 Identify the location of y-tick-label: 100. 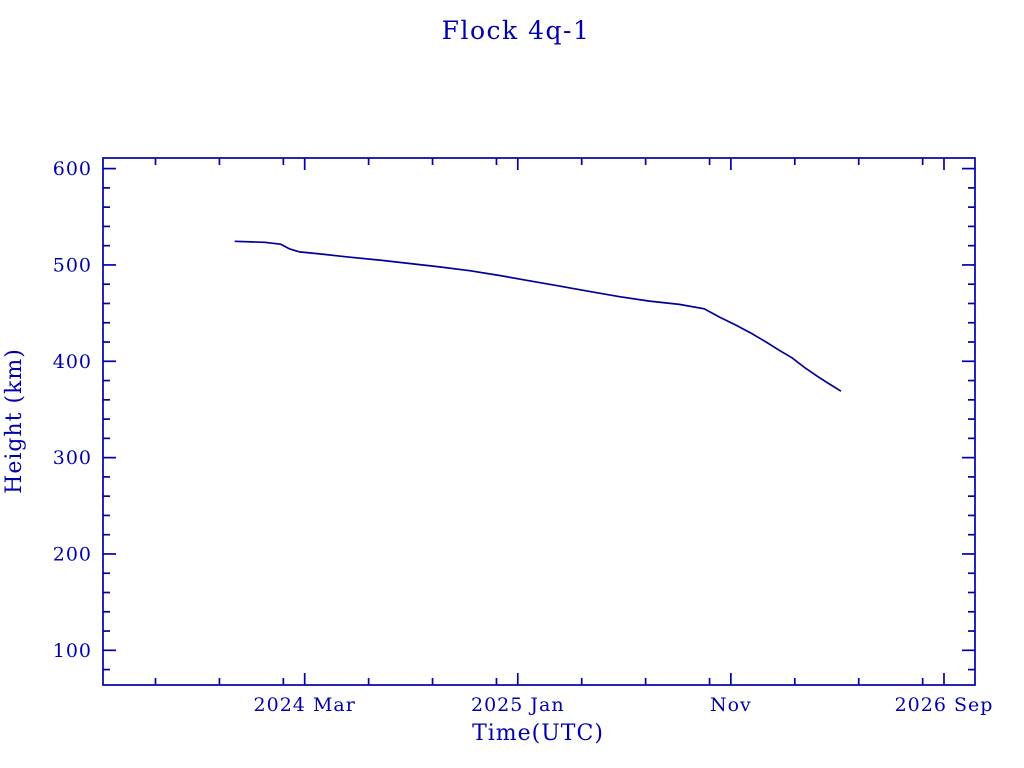
(72, 651).